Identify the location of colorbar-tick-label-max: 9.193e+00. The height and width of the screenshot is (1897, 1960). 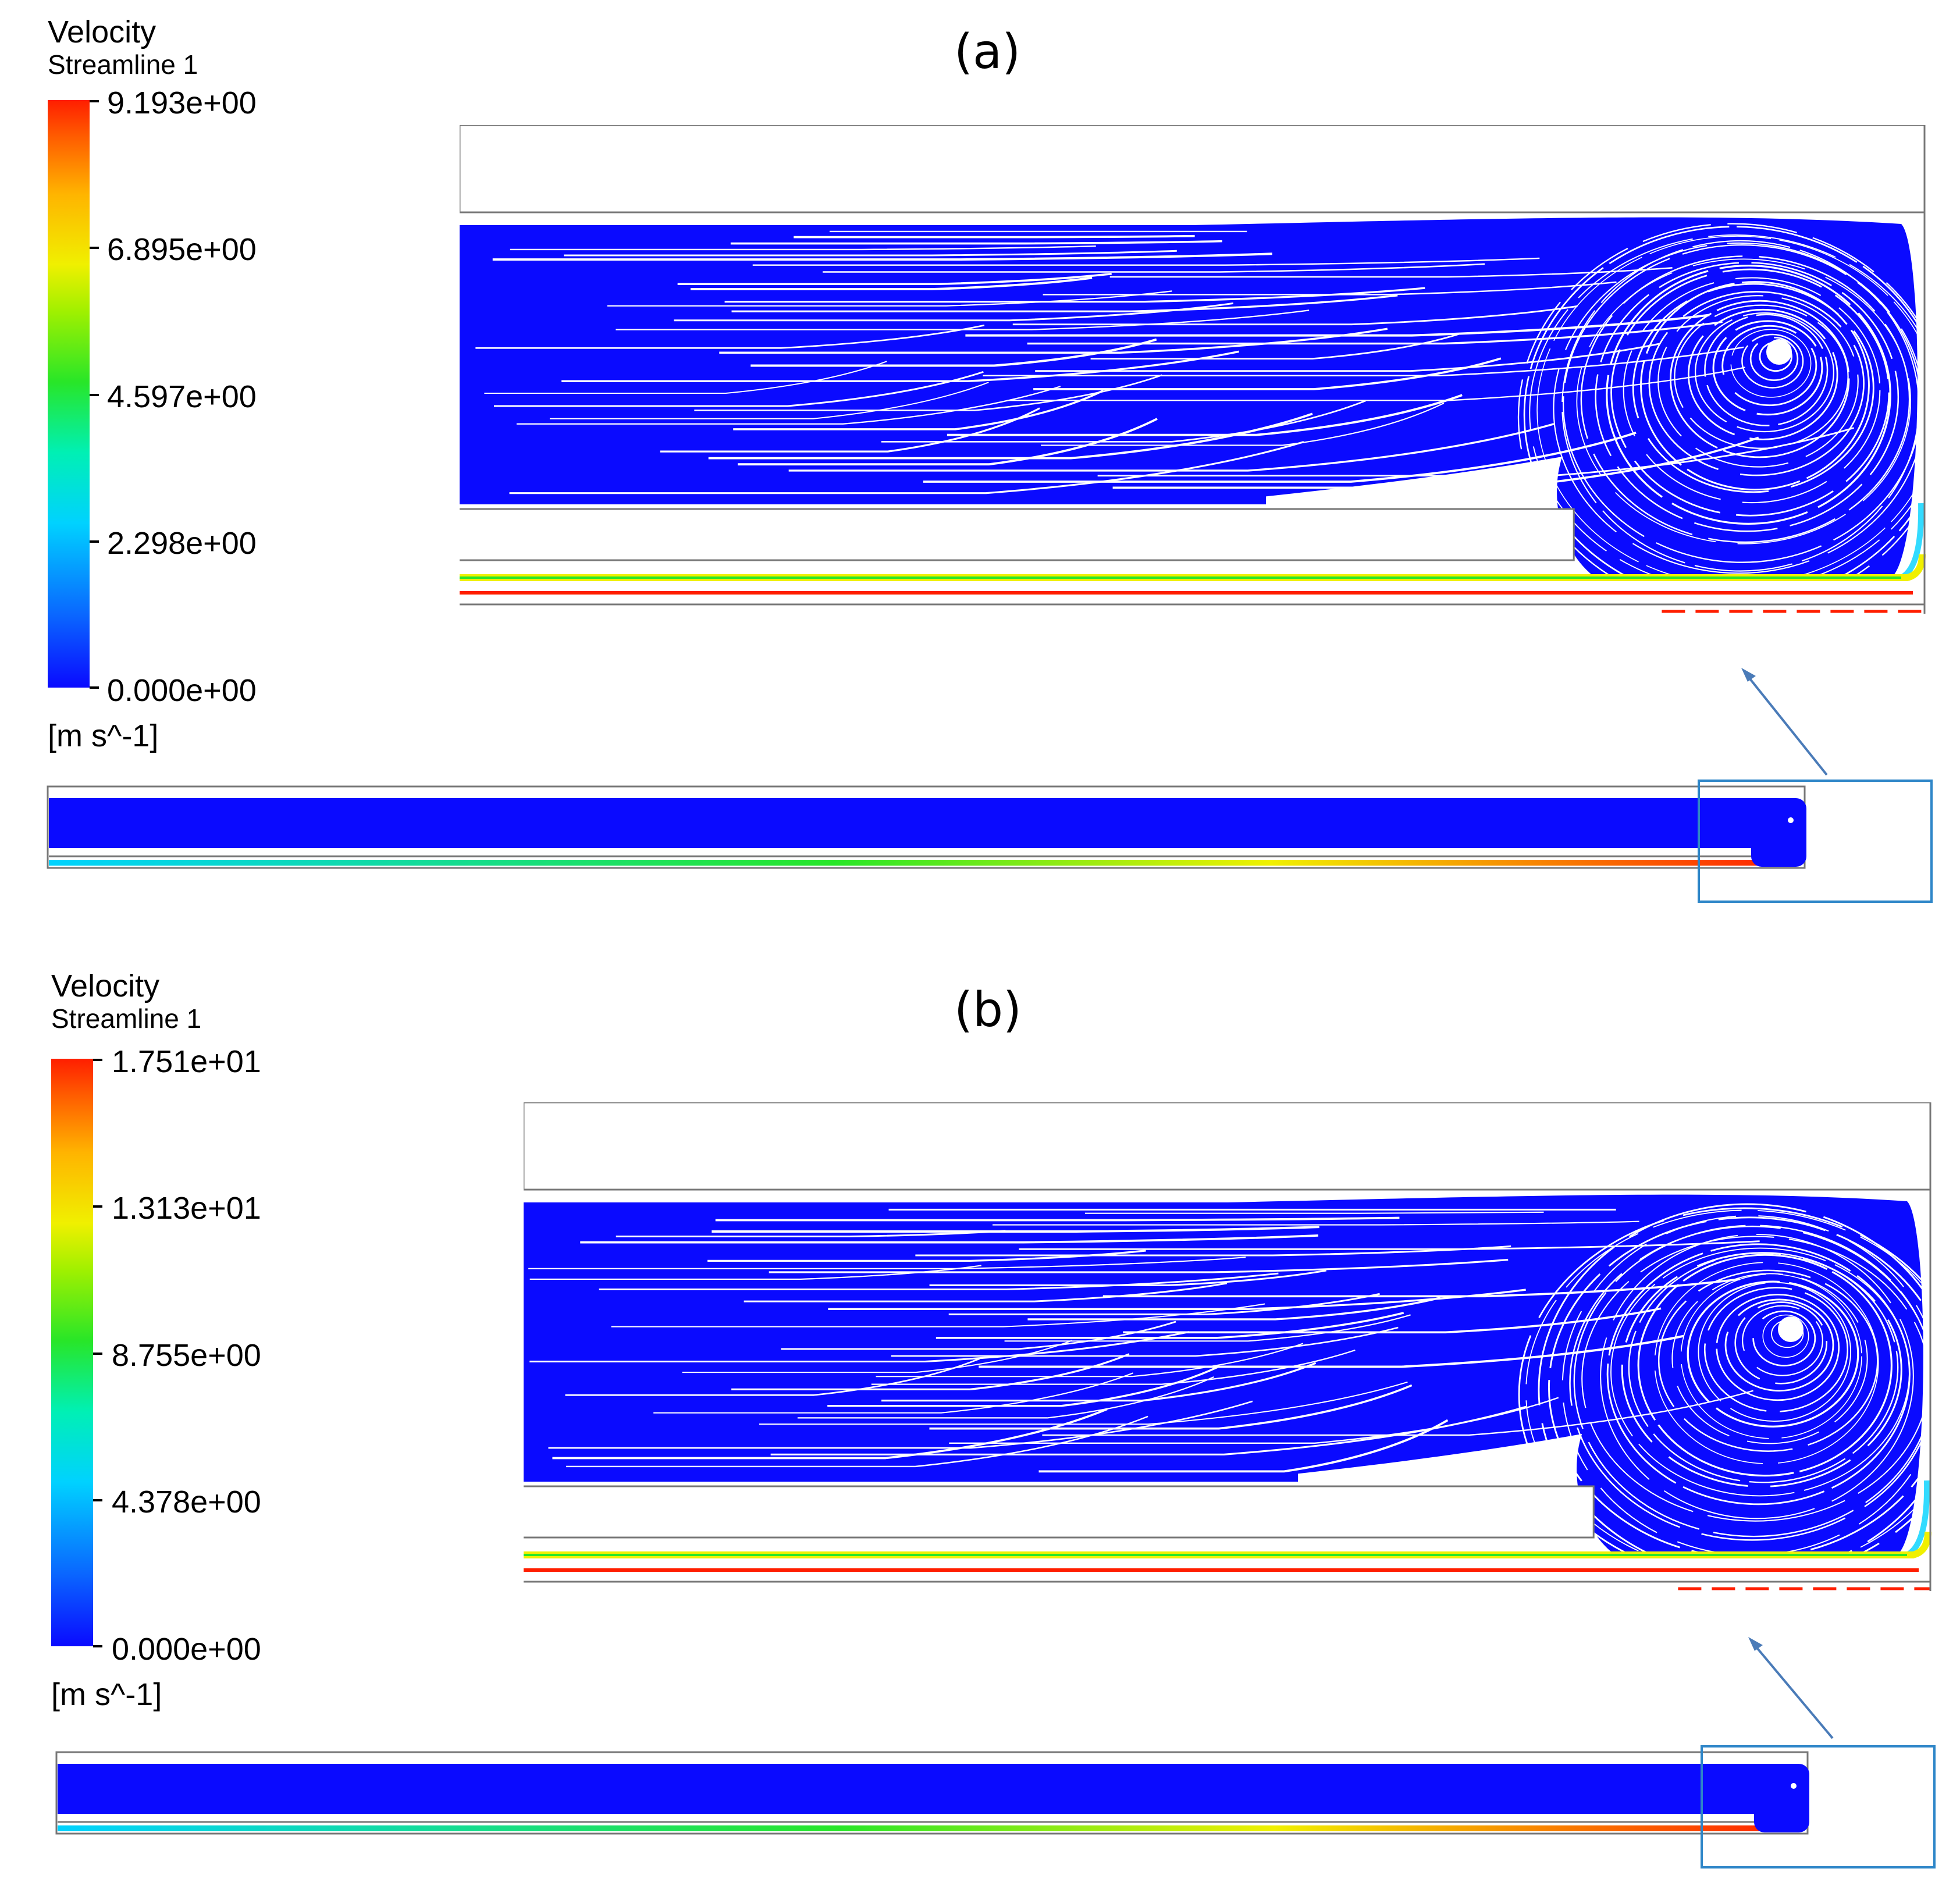
(182, 103).